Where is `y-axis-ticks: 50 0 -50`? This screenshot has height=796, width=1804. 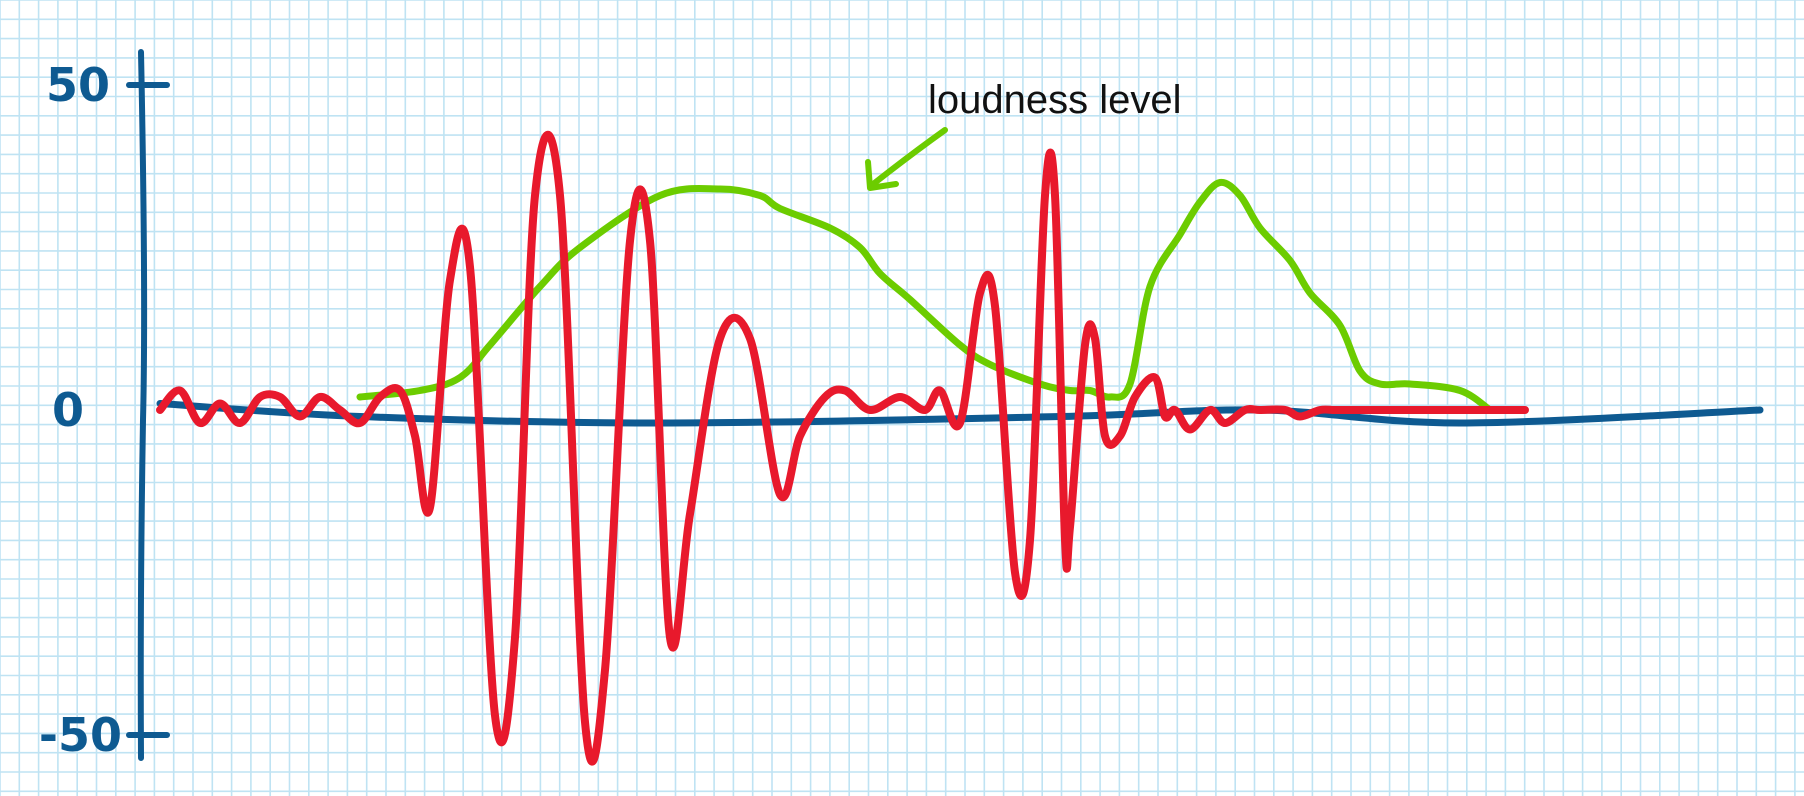
y-axis-ticks: 50 0 -50 is located at coordinates (104, 410).